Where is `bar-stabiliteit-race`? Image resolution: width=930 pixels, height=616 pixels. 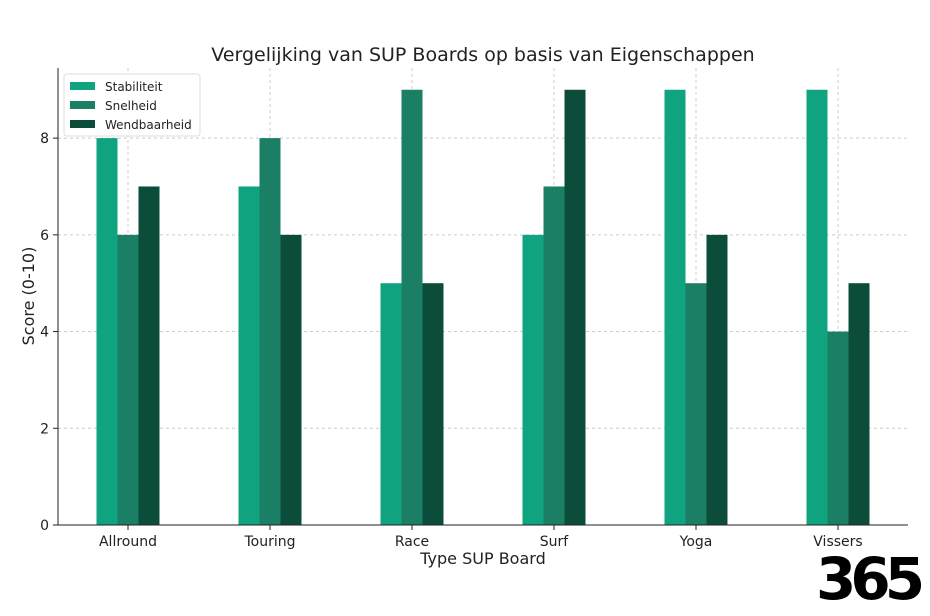
bar-stabiliteit-race is located at coordinates (391, 404).